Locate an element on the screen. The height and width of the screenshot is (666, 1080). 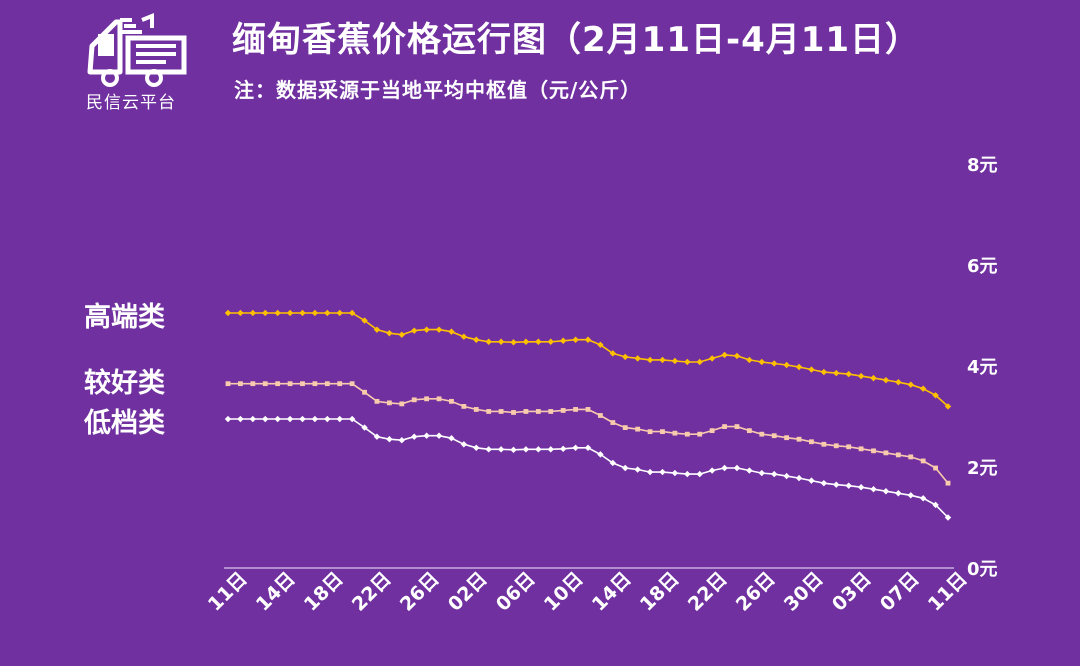
chart-title: 缅甸香蕉价格运行图（2月11日-4月11日） is located at coordinates (576, 40).